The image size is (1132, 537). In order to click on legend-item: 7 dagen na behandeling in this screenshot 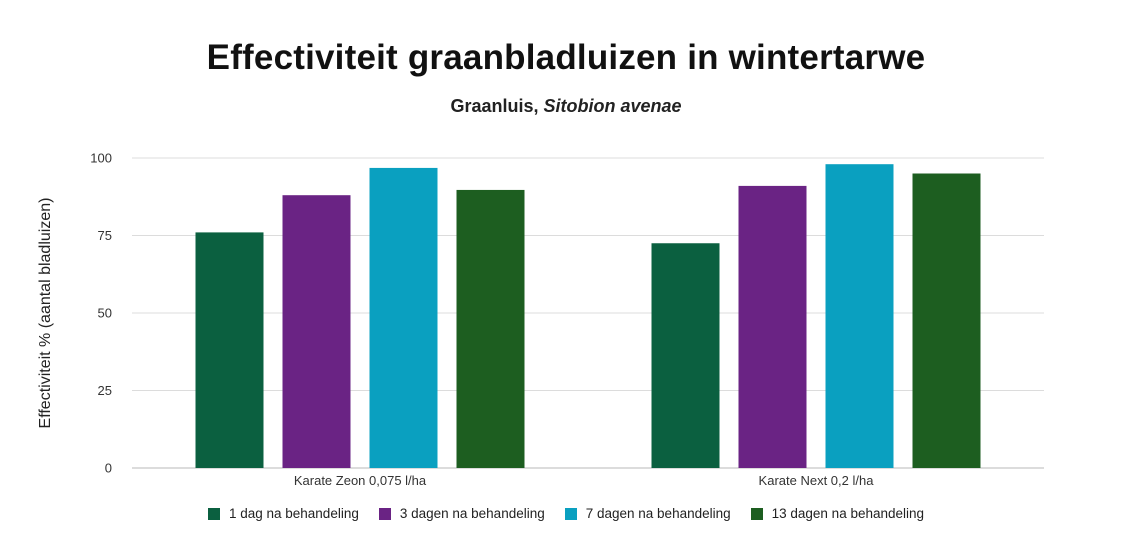, I will do `click(647, 513)`.